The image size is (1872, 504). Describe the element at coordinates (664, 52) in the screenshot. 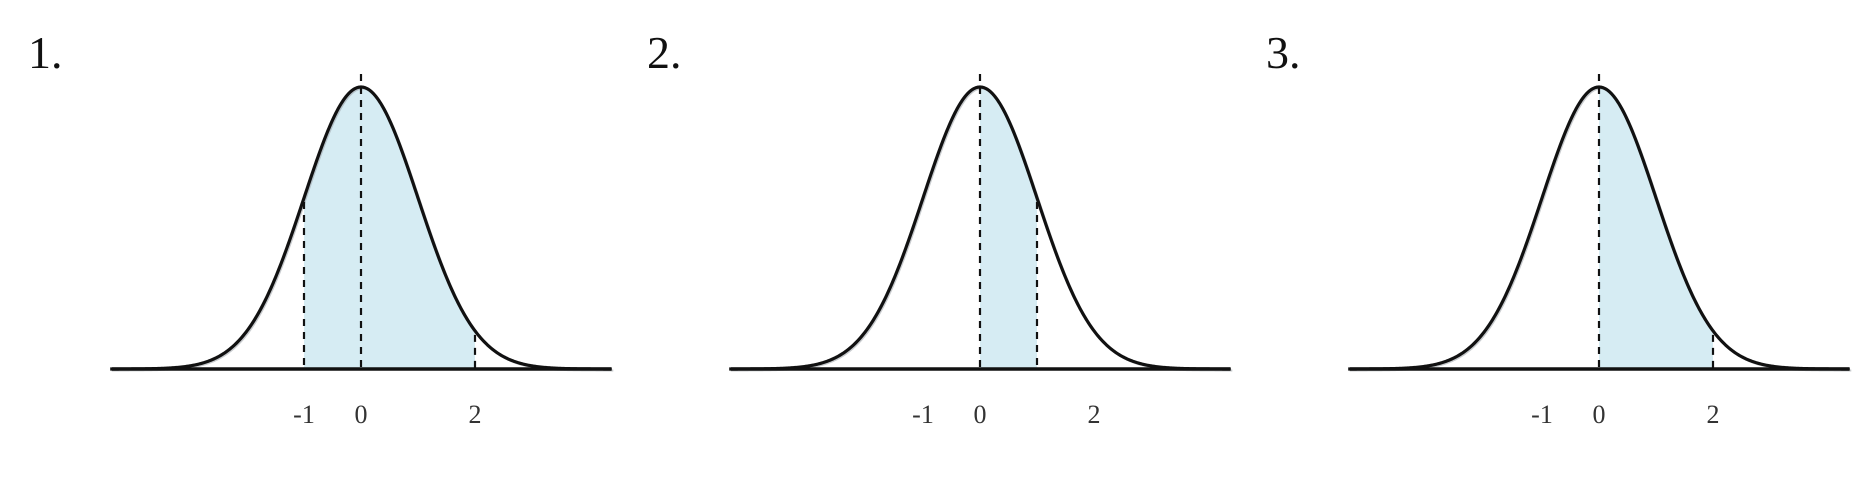

I see `panel-label: 2.` at that location.